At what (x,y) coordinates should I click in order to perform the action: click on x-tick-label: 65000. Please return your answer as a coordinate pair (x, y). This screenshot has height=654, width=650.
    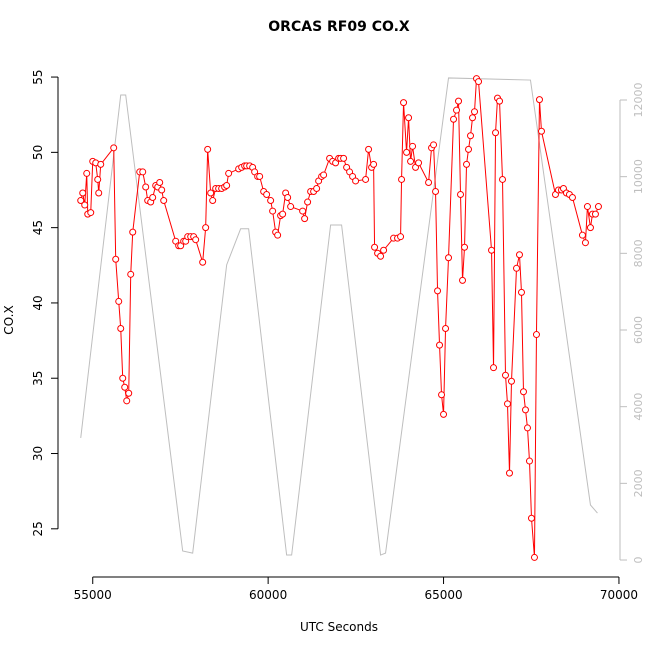
    Looking at the image, I should click on (443, 595).